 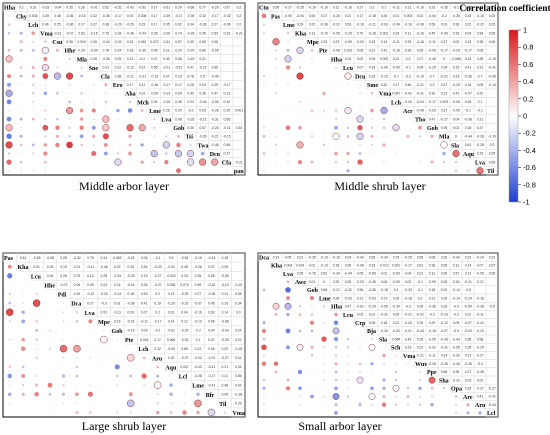 What do you see at coordinates (104, 258) in the screenshot?
I see `correlation-value: 0.24` at bounding box center [104, 258].